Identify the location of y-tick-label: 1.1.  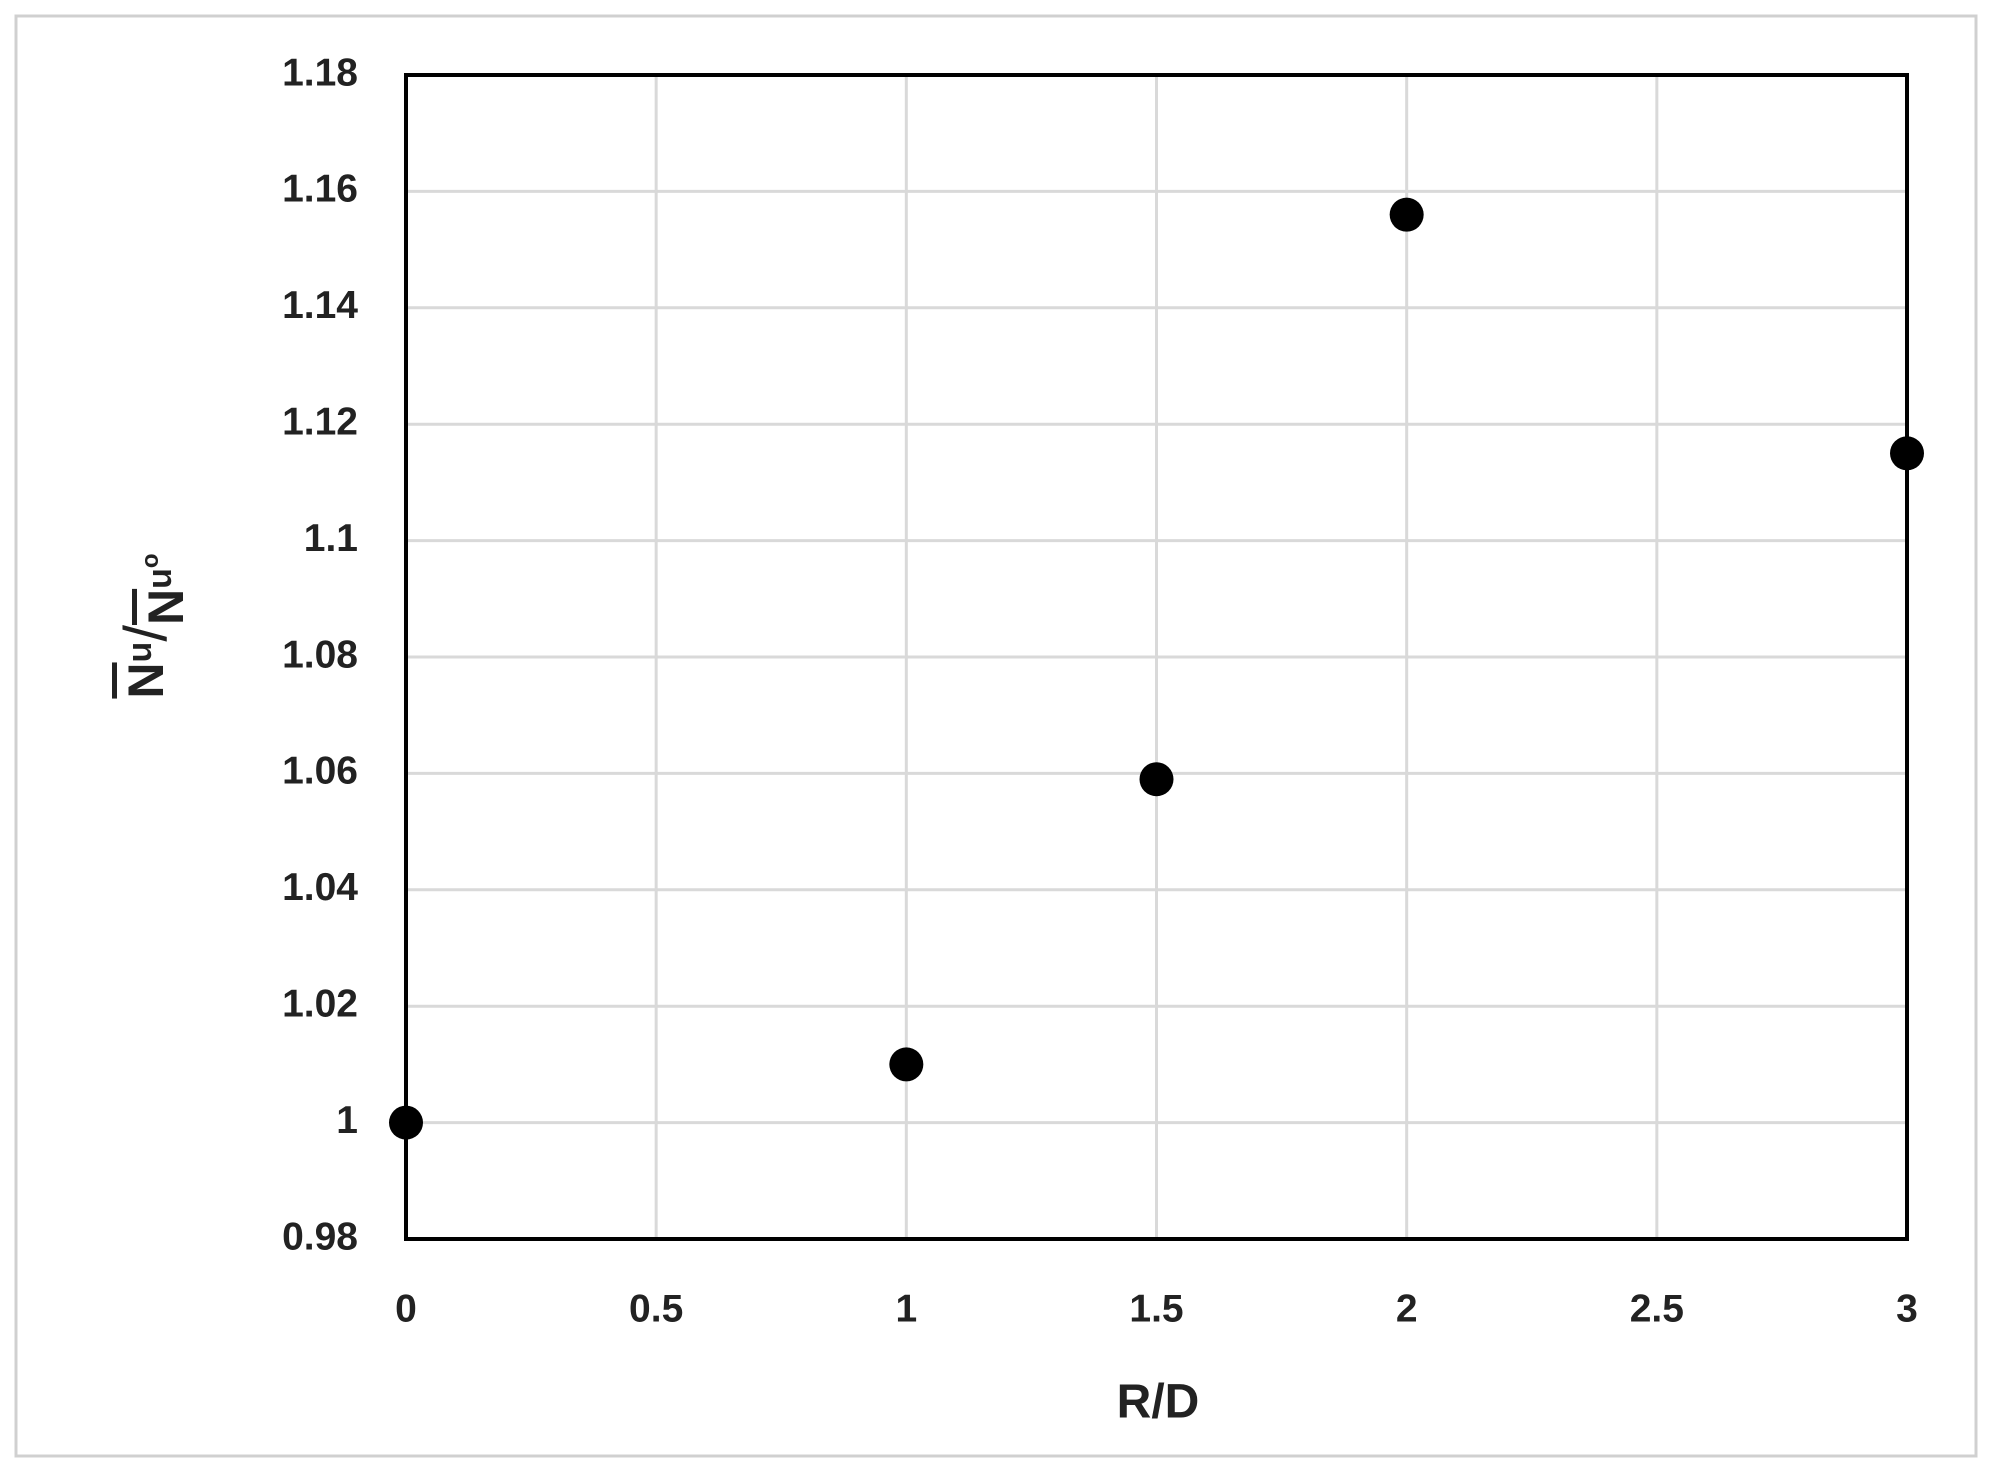
(331, 538).